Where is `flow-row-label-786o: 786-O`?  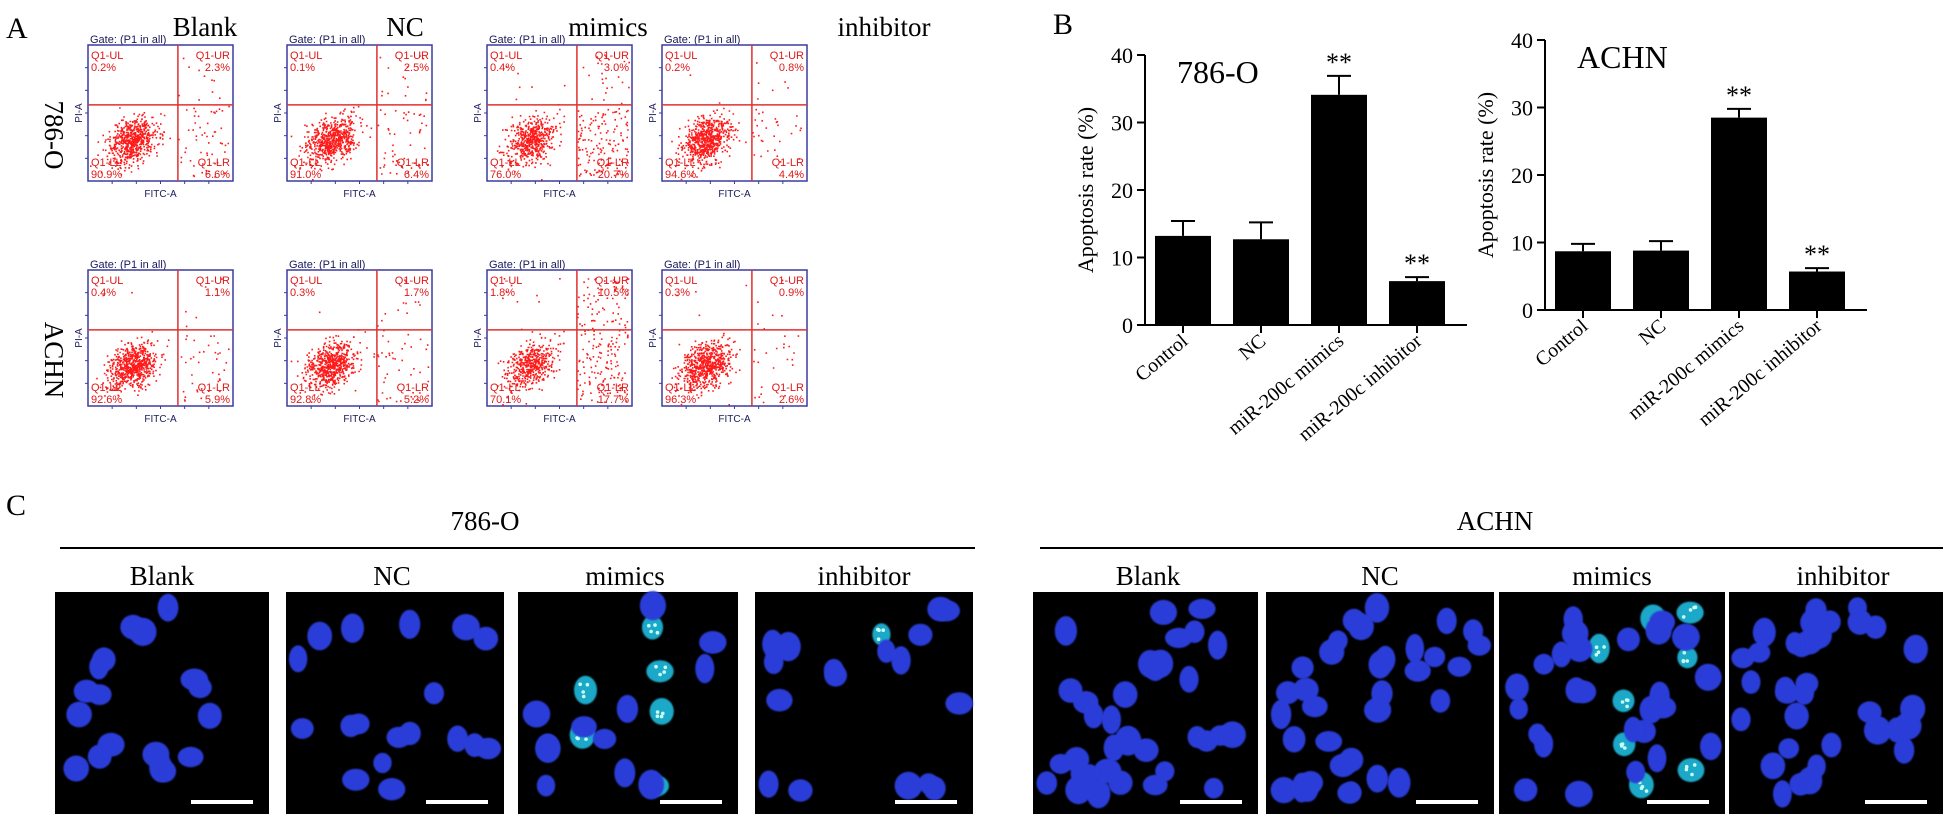
flow-row-label-786o: 786-O is located at coordinates (54, 135).